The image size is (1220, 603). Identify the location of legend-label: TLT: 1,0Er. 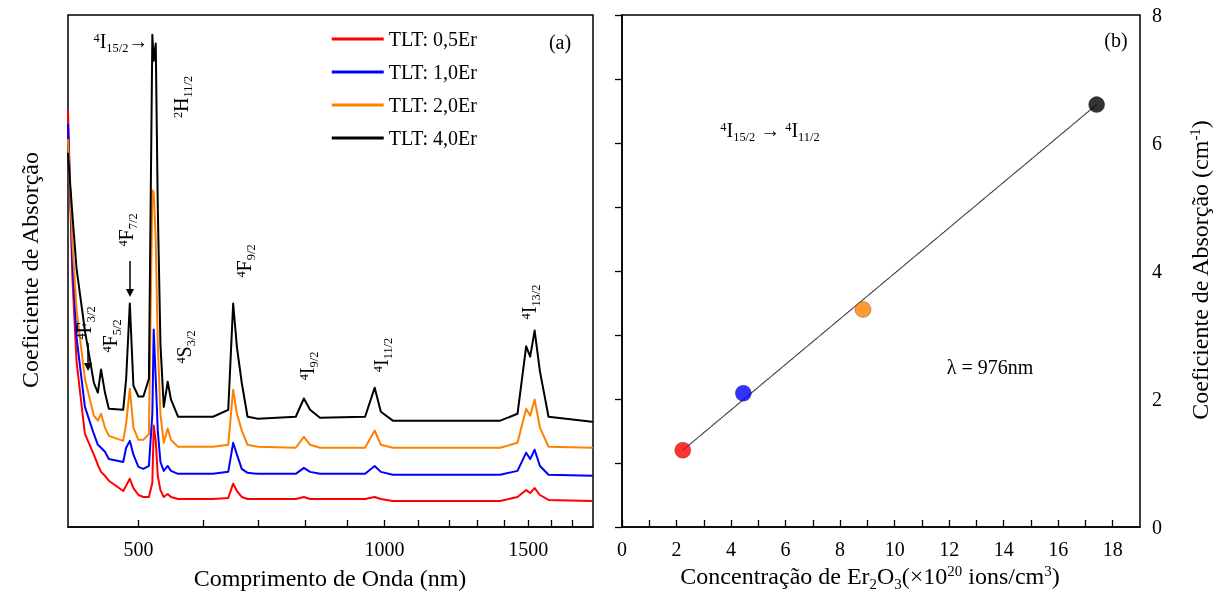
(433, 72).